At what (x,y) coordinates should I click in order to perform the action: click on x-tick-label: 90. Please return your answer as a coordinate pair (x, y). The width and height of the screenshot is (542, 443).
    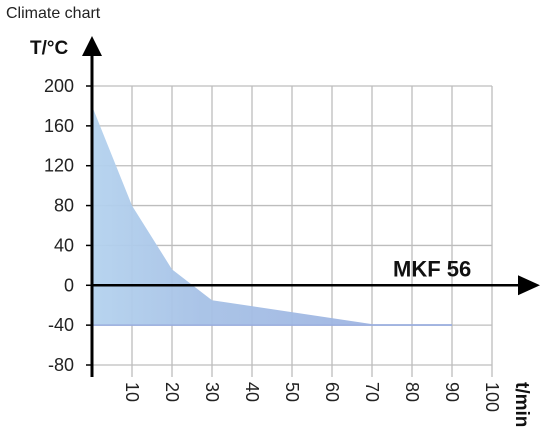
    Looking at the image, I should click on (452, 392).